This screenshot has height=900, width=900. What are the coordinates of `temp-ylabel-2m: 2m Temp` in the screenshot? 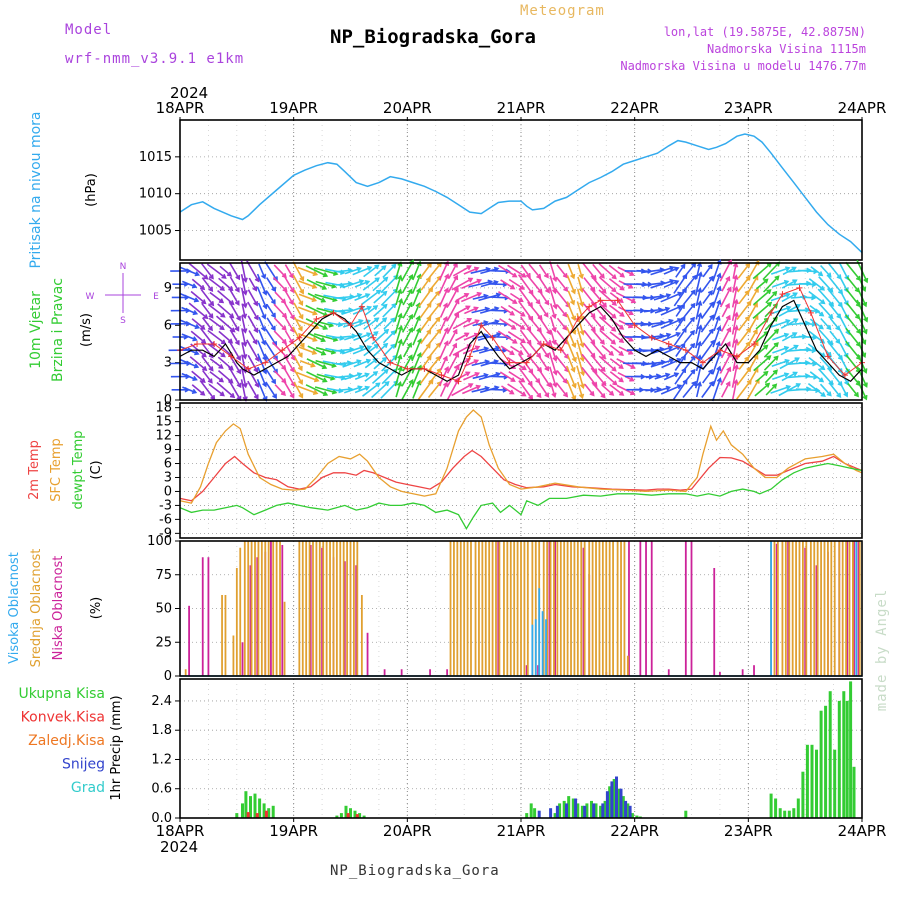 It's located at (34, 470).